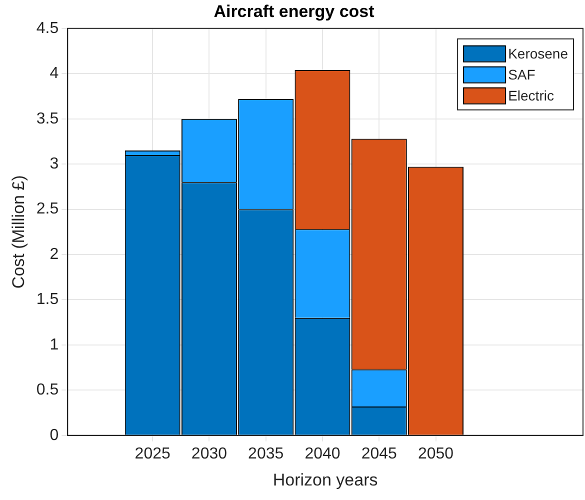  I want to click on x-tick-label: 2040, so click(322, 453).